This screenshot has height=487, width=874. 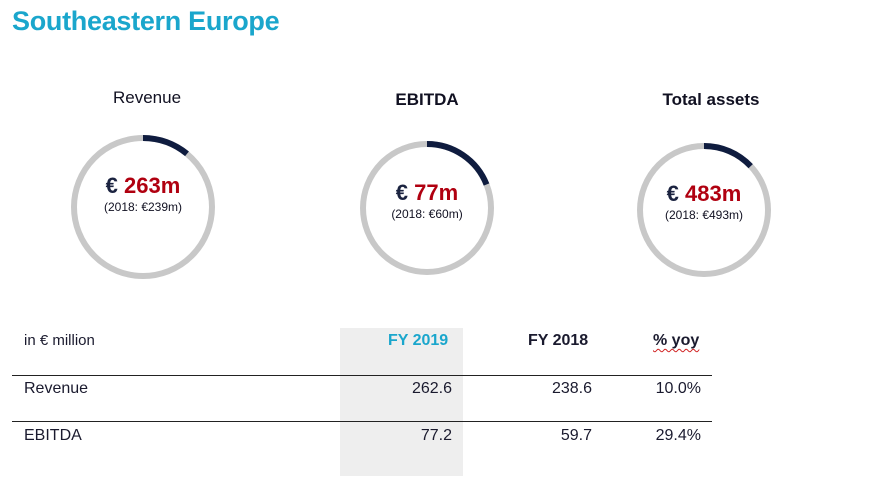 I want to click on fy2019-column-highlight, so click(x=401, y=402).